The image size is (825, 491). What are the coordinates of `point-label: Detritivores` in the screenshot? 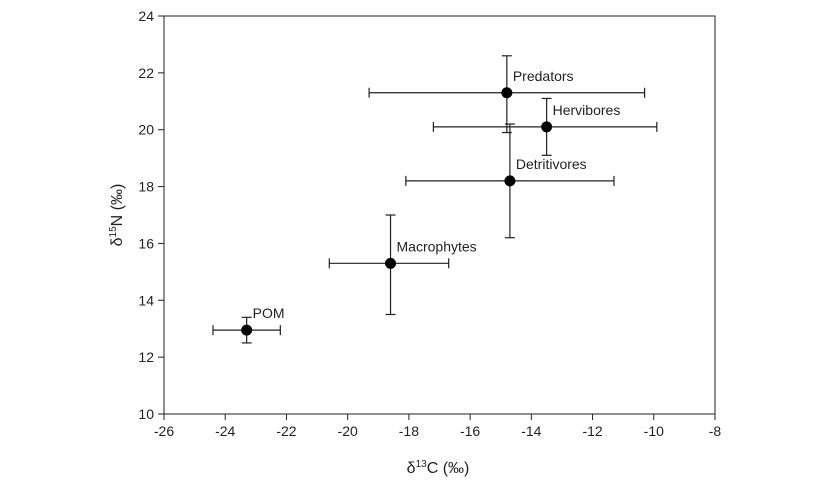 It's located at (551, 164).